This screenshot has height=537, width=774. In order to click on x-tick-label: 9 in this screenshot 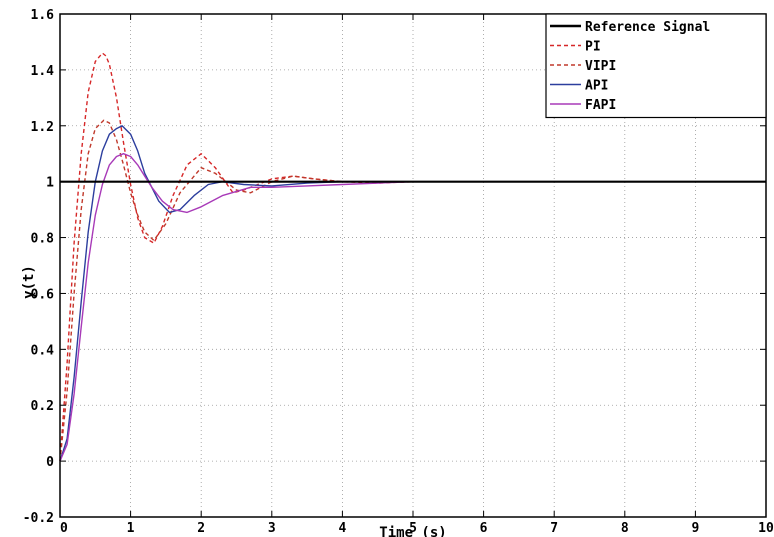, I will do `click(695, 528)`.